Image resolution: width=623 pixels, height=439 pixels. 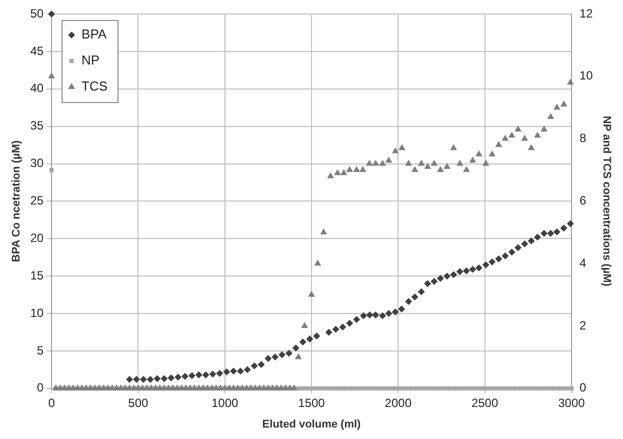 I want to click on y-tick-label: 40, so click(x=37, y=88).